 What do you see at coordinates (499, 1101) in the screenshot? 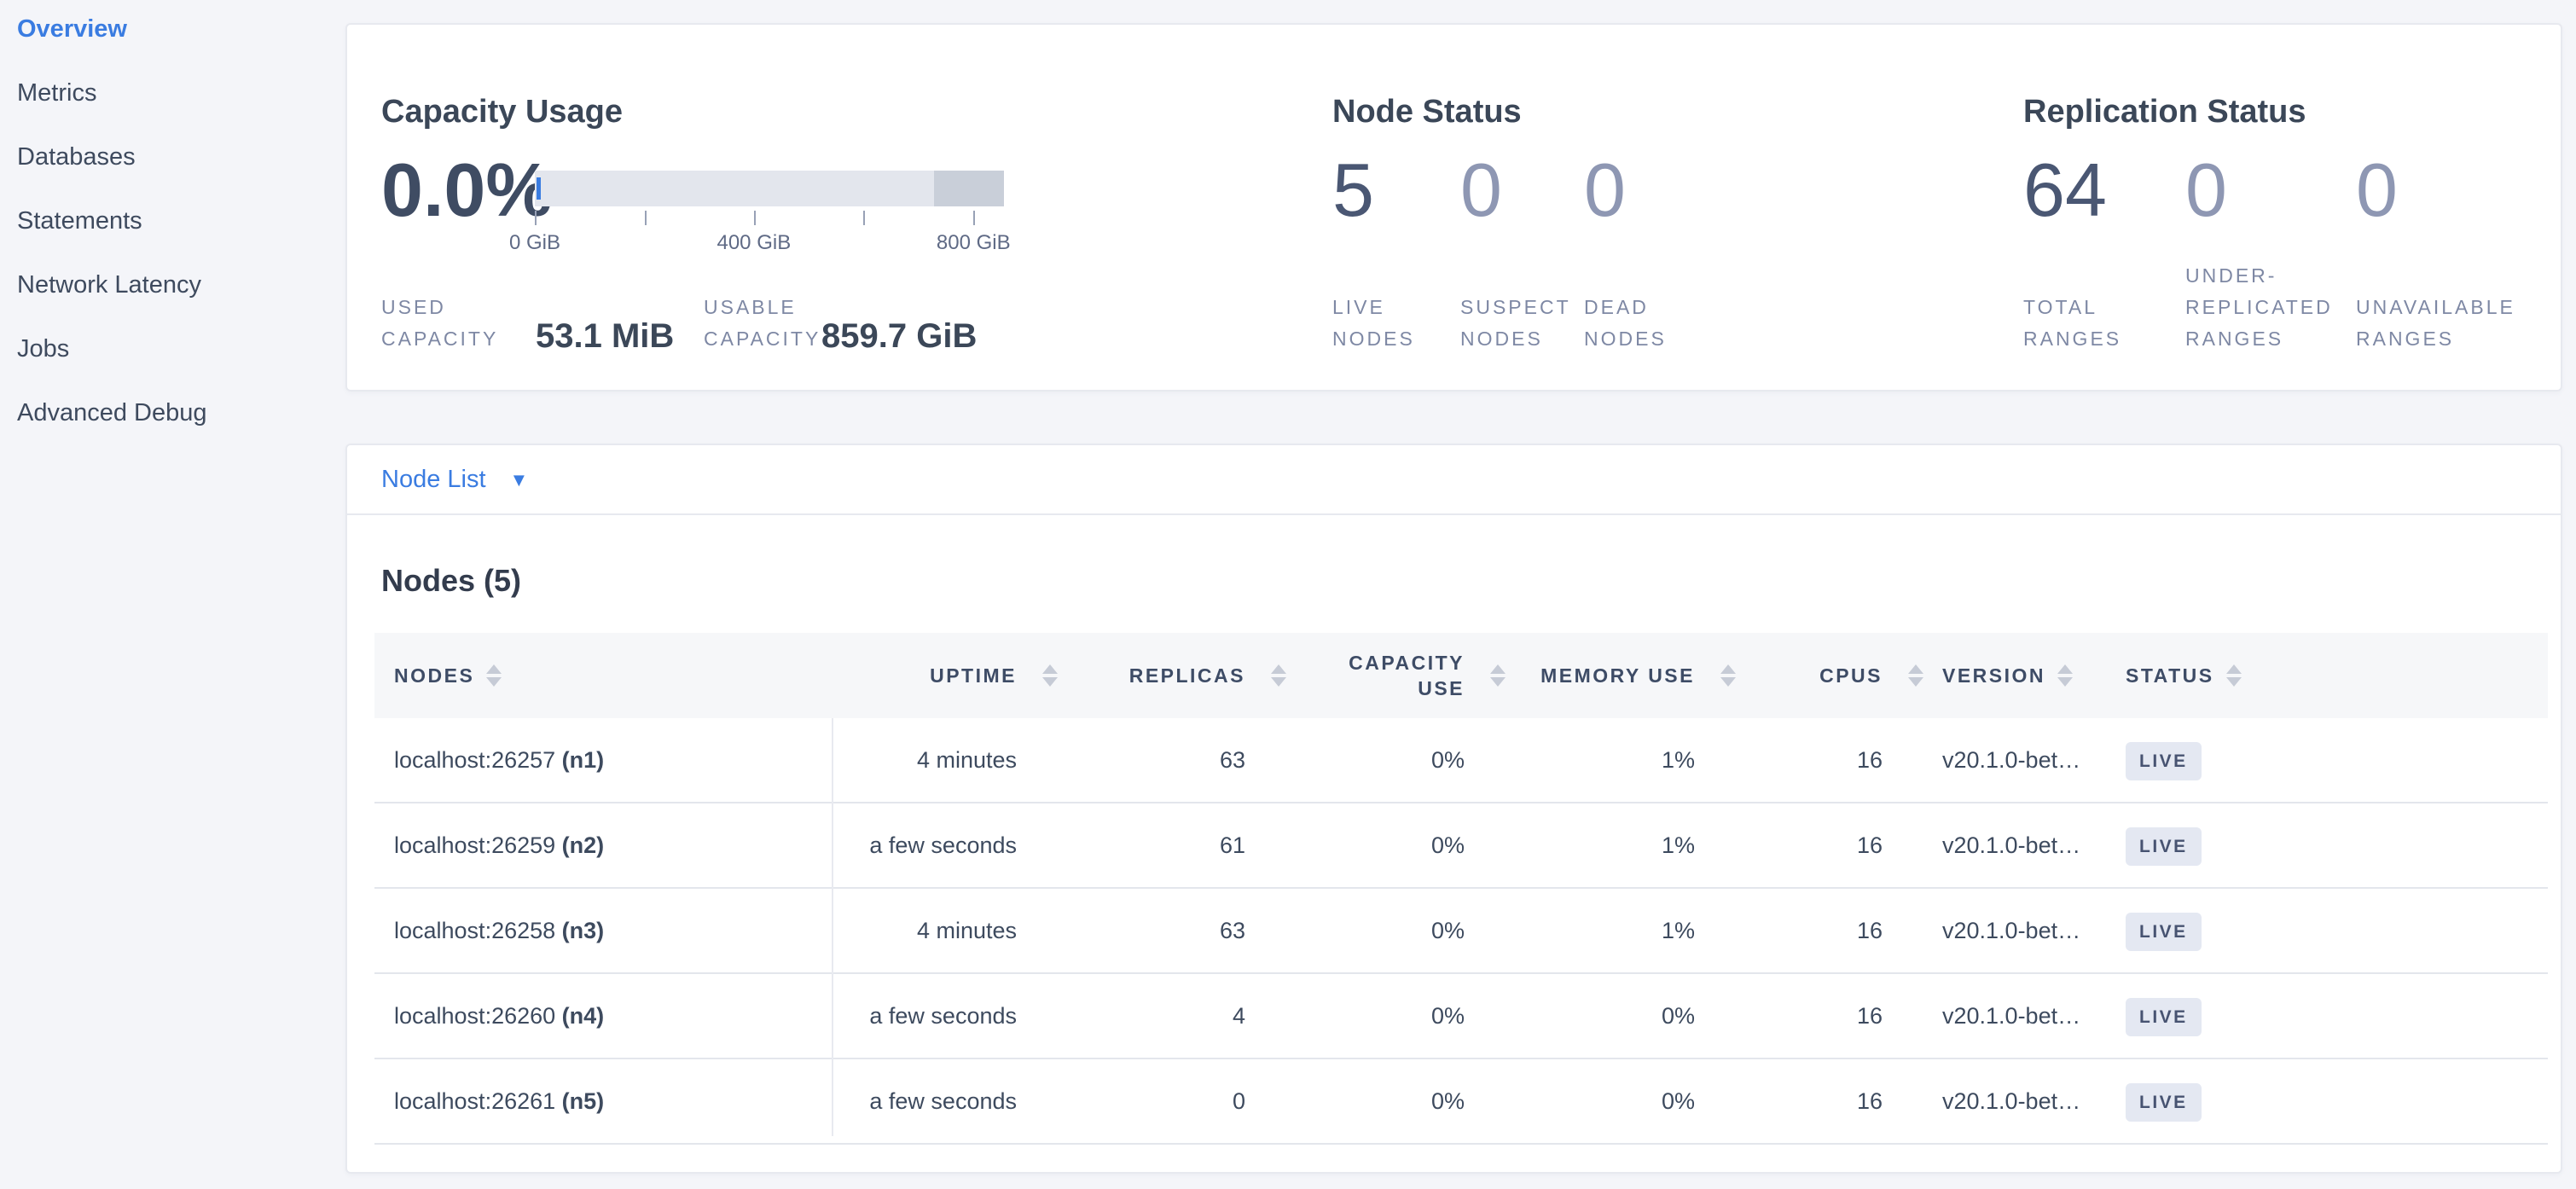
I see `node-address: localhost:26261 (n5)` at bounding box center [499, 1101].